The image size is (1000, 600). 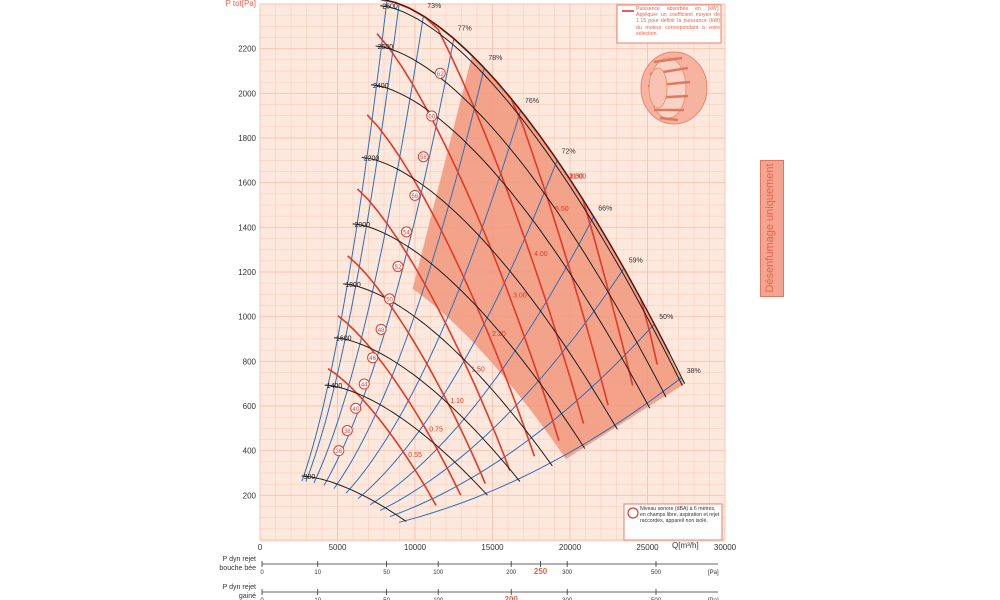 I want to click on fan-wheel-icon, so click(x=674, y=88).